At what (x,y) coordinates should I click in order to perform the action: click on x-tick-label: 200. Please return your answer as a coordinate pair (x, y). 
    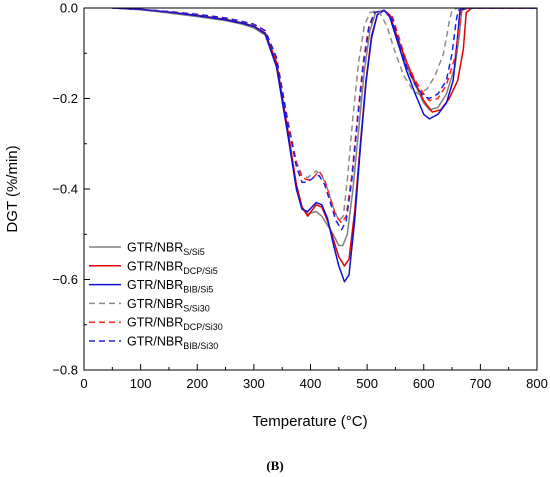
    Looking at the image, I should click on (197, 383).